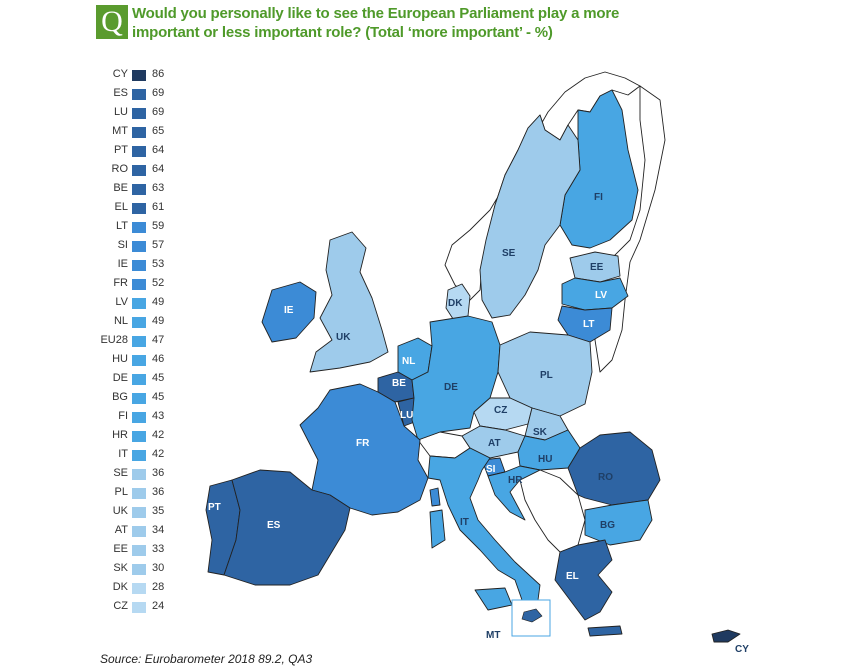  I want to click on legend-value: 34, so click(158, 530).